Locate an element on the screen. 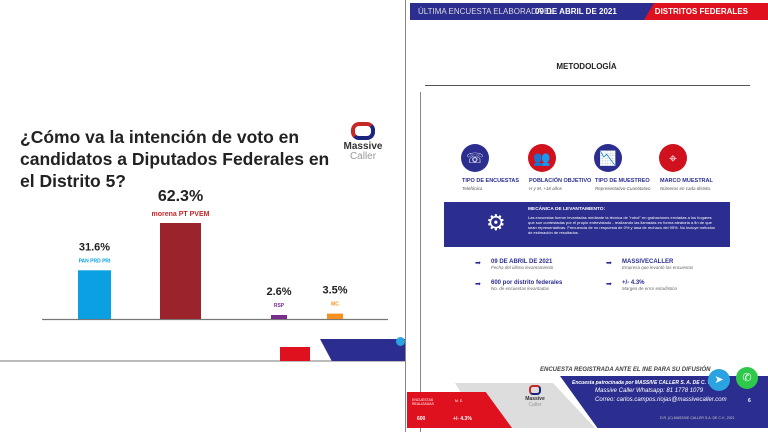 Image resolution: width=768 pixels, height=442 pixels. methodology-heading: METODOLOGÍA is located at coordinates (586, 66).